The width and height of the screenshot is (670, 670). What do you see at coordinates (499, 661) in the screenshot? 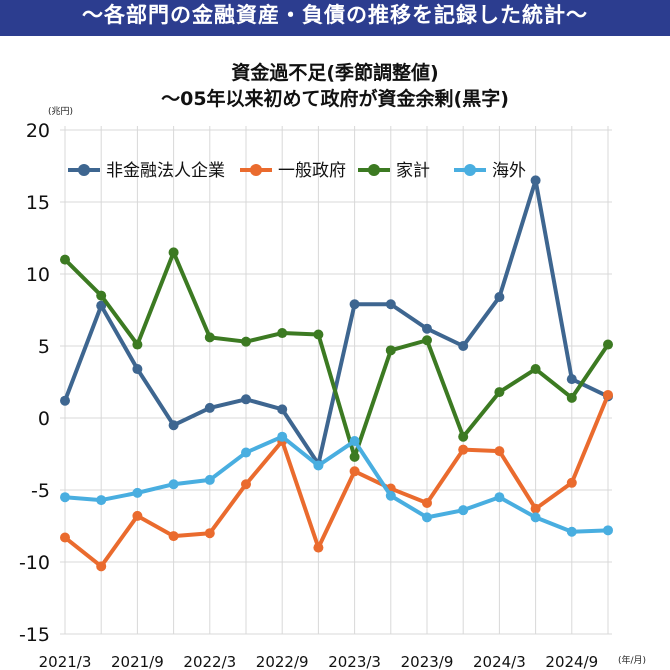
I see `x-tick-label: 2024/3` at bounding box center [499, 661].